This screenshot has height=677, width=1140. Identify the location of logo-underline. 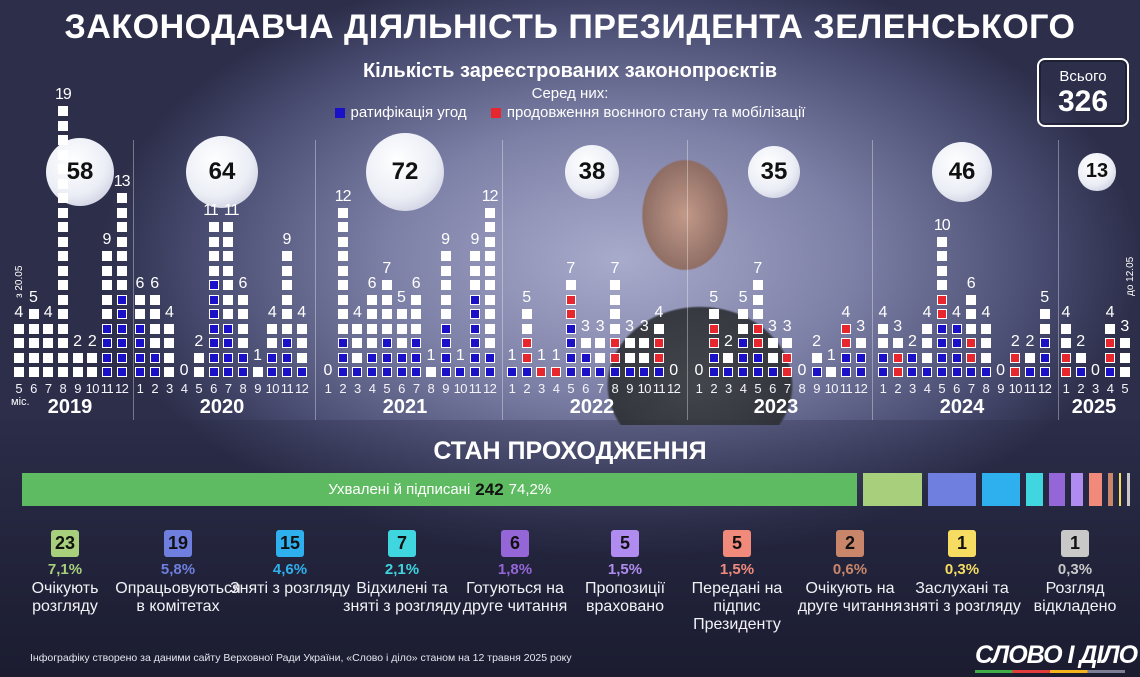
(1050, 671).